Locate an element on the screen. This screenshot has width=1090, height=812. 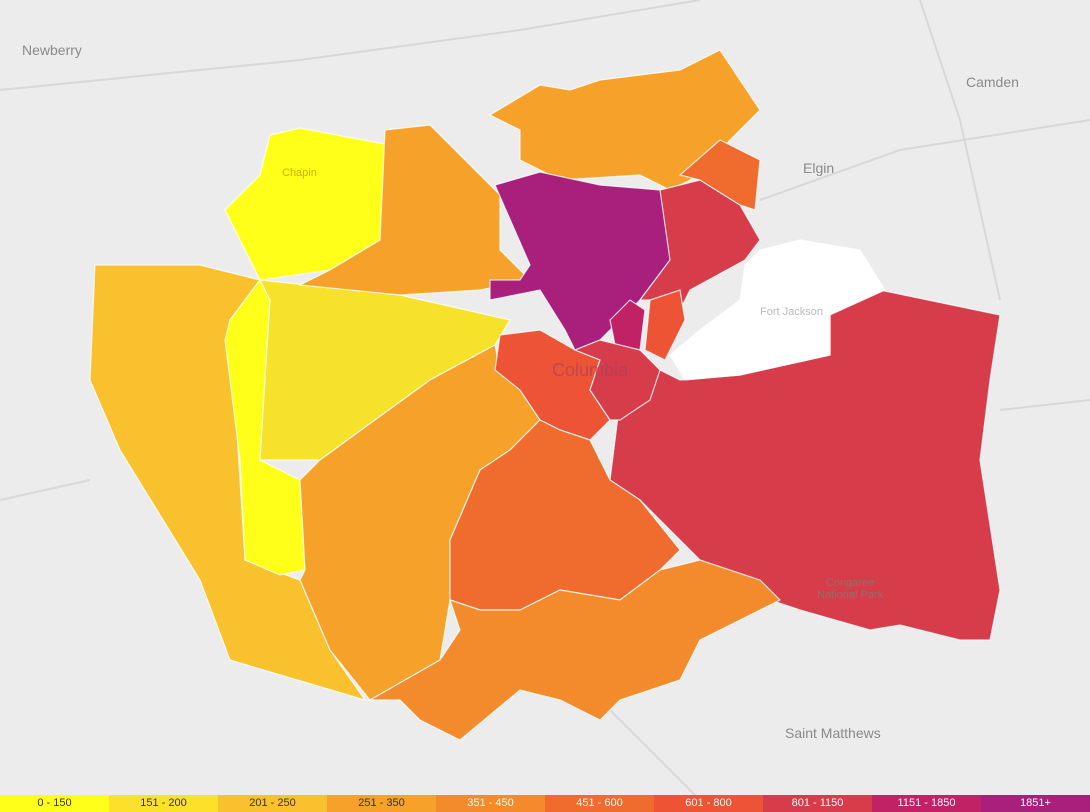
place-label: Fort Jackson is located at coordinates (791, 312).